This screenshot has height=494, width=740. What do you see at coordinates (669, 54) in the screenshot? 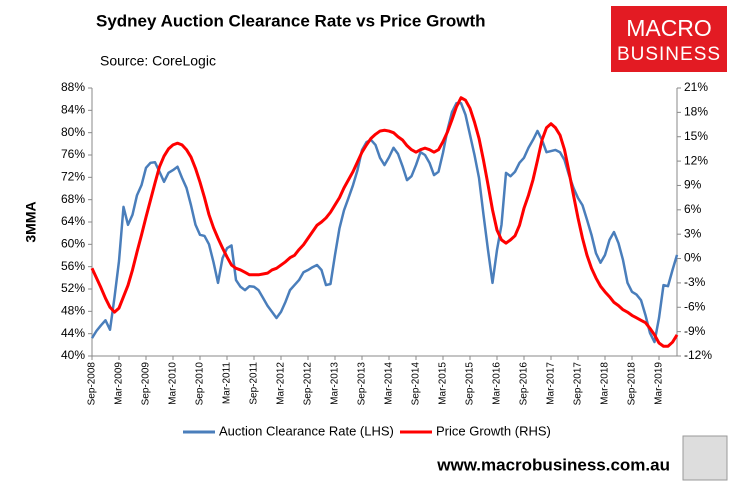
I see `logo-text: BUSINESS` at bounding box center [669, 54].